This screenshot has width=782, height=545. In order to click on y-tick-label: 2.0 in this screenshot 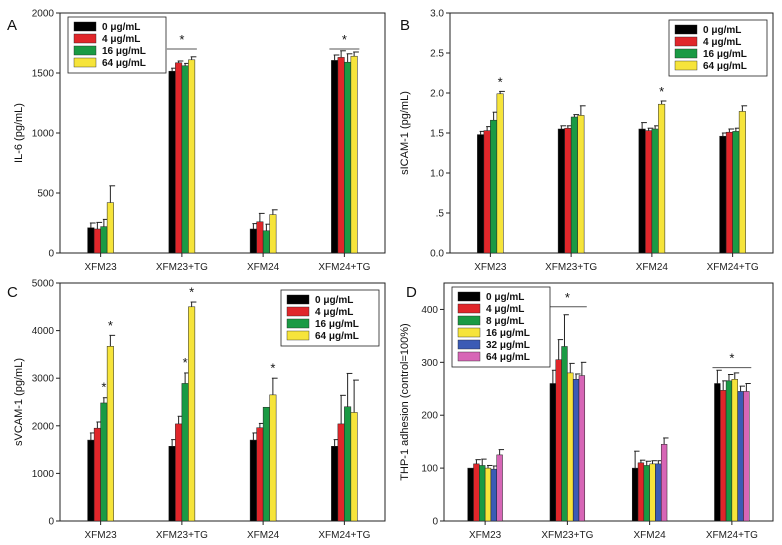, I will do `click(437, 94)`.